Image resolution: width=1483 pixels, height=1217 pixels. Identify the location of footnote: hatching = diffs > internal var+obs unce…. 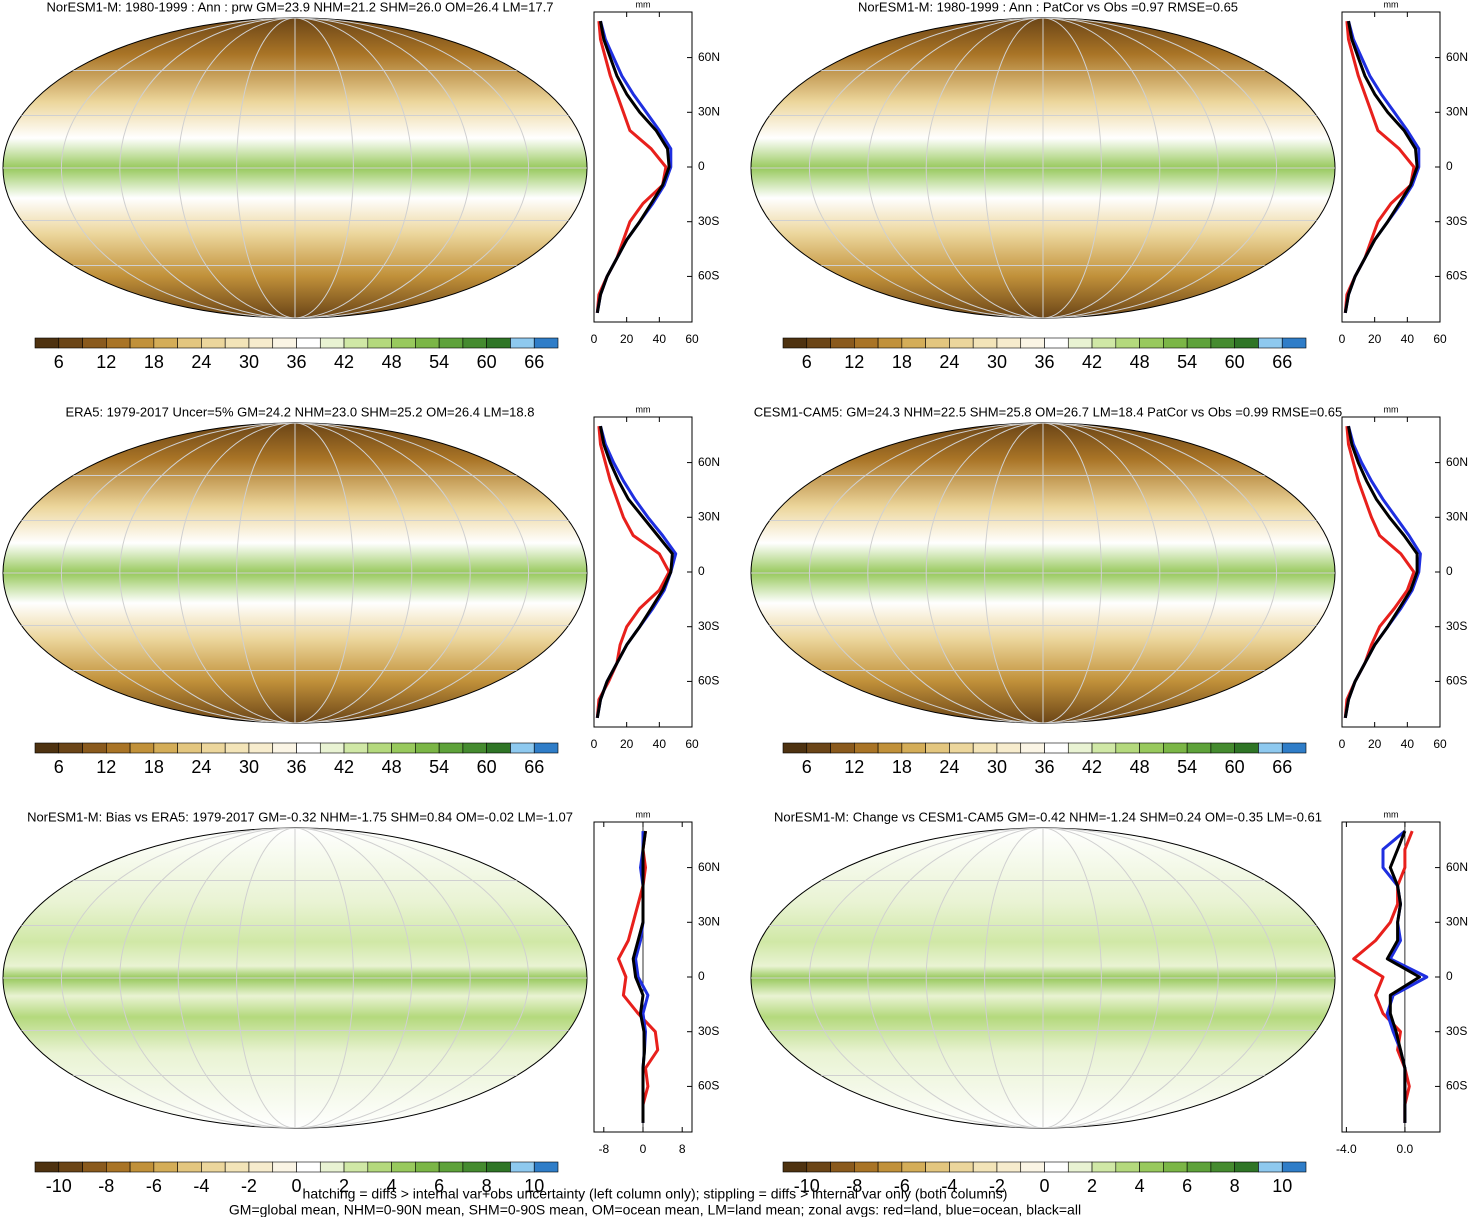
(655, 1194).